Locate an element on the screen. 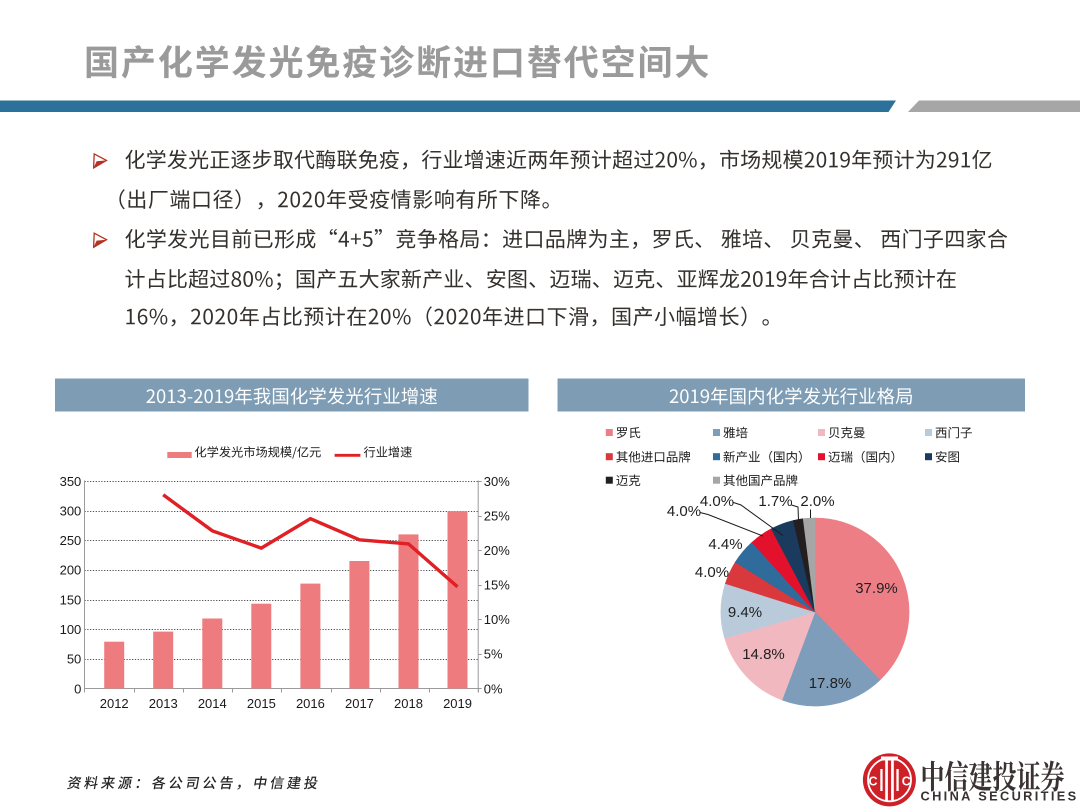  svg-text: 250 is located at coordinates (71, 540).